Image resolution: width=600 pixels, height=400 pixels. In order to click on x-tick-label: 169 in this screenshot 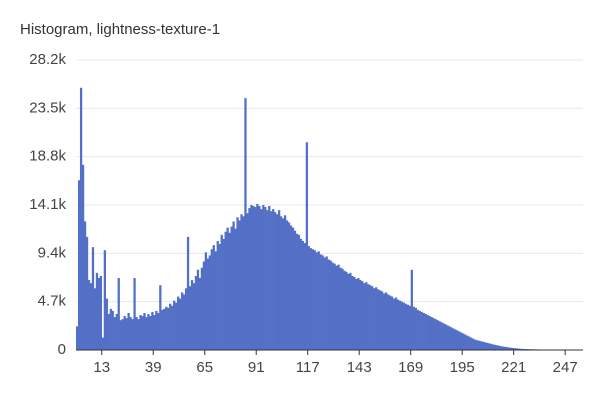, I will do `click(410, 367)`.